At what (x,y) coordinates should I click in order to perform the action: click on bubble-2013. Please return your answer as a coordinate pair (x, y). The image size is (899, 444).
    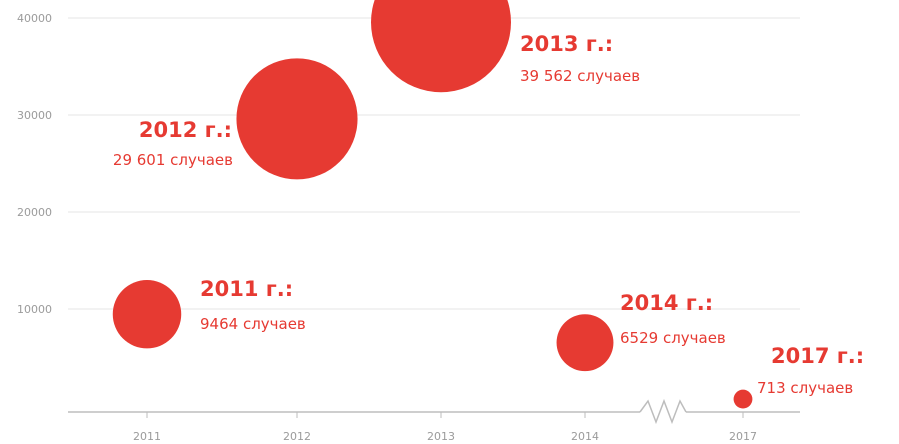
    Looking at the image, I should click on (441, 46).